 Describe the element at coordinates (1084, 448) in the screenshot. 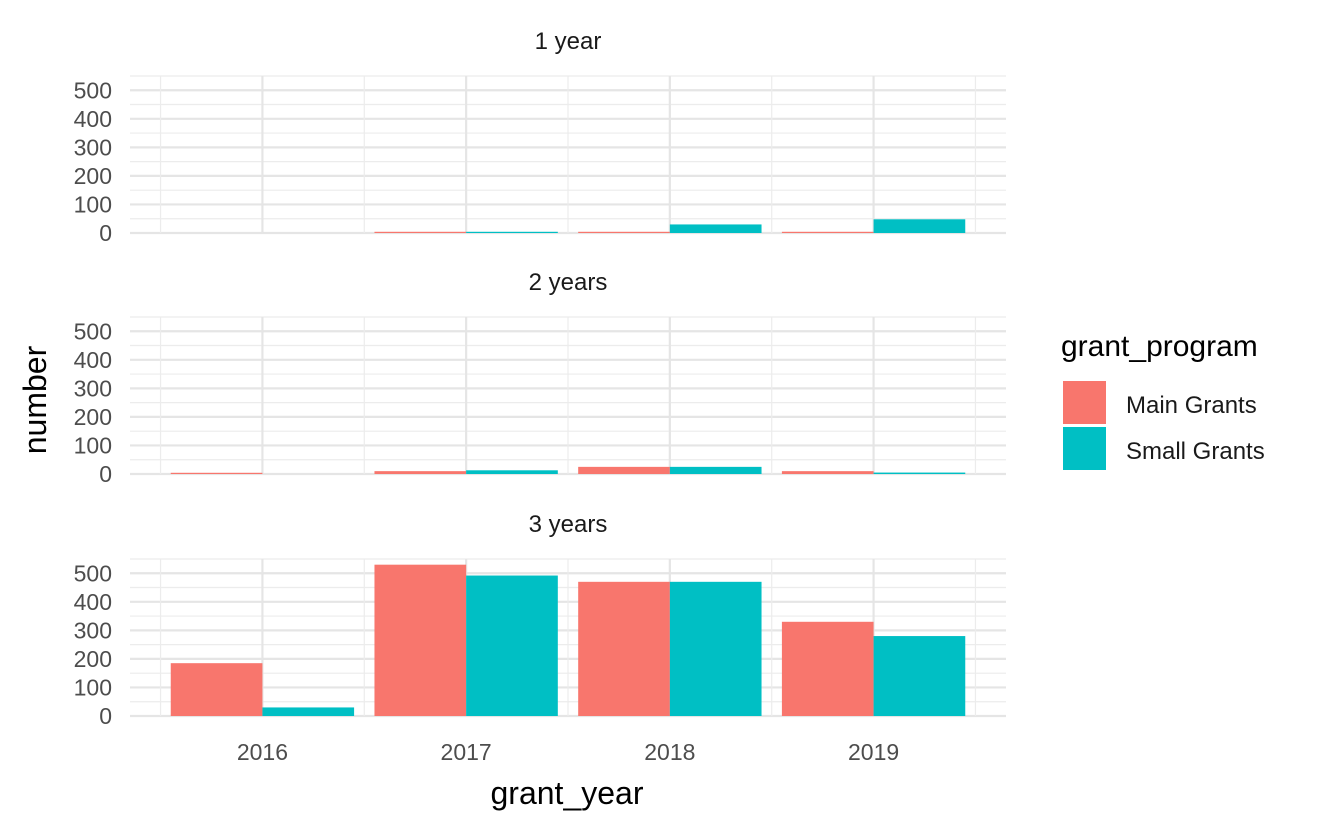

I see `legend-swatch-small-grants` at that location.